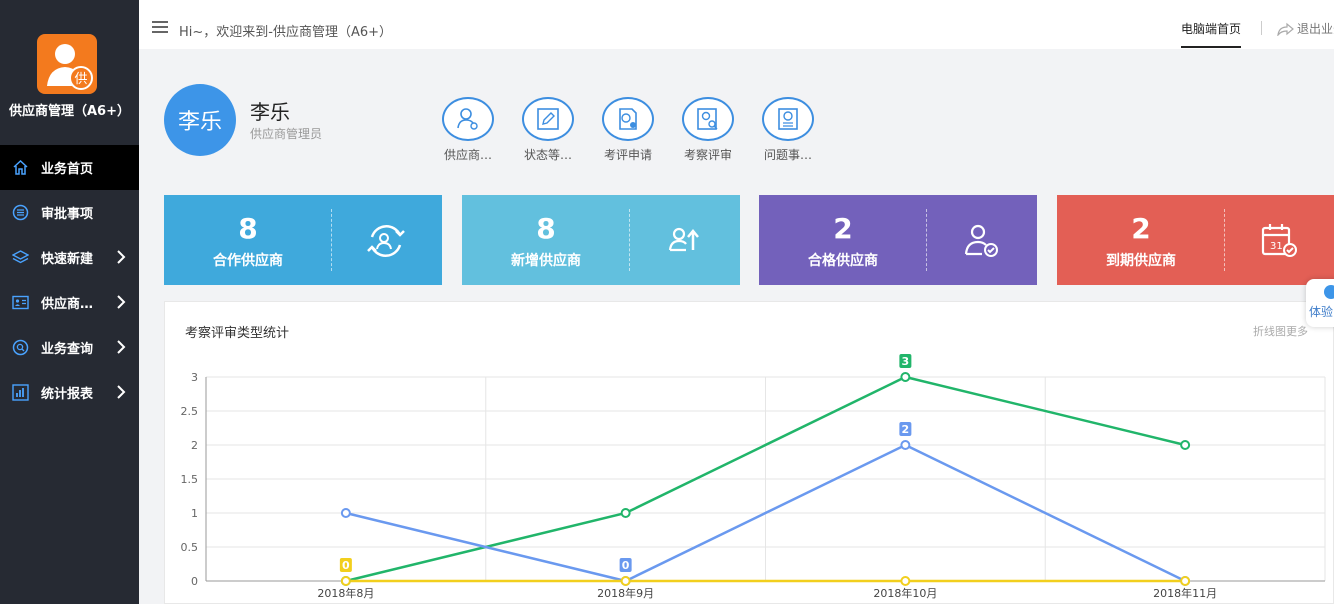  Describe the element at coordinates (628, 119) in the screenshot. I see `document-info-icon` at that location.